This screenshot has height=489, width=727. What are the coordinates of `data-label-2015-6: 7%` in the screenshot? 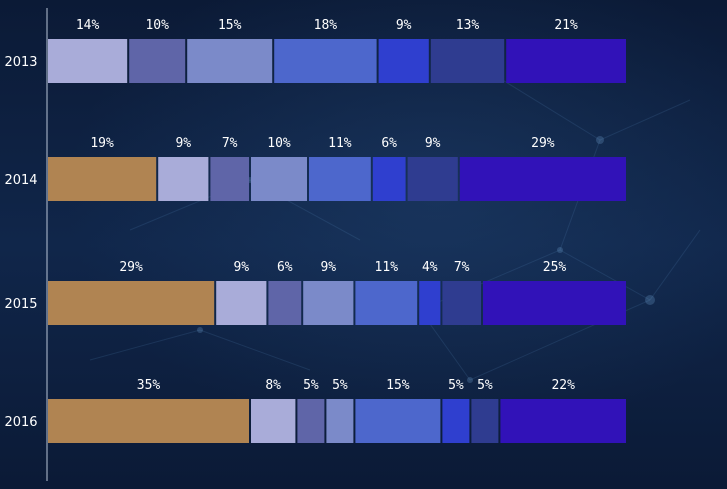 It's located at (462, 267).